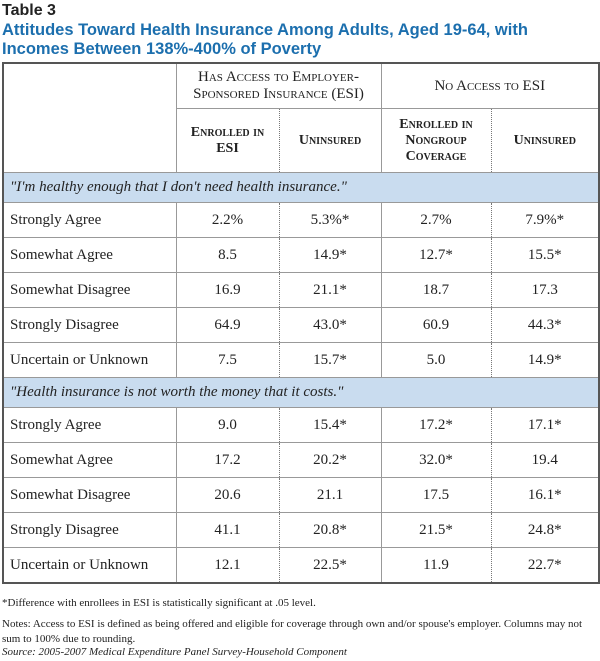 The image size is (600, 661). I want to click on value-cell: 20.8*, so click(330, 530).